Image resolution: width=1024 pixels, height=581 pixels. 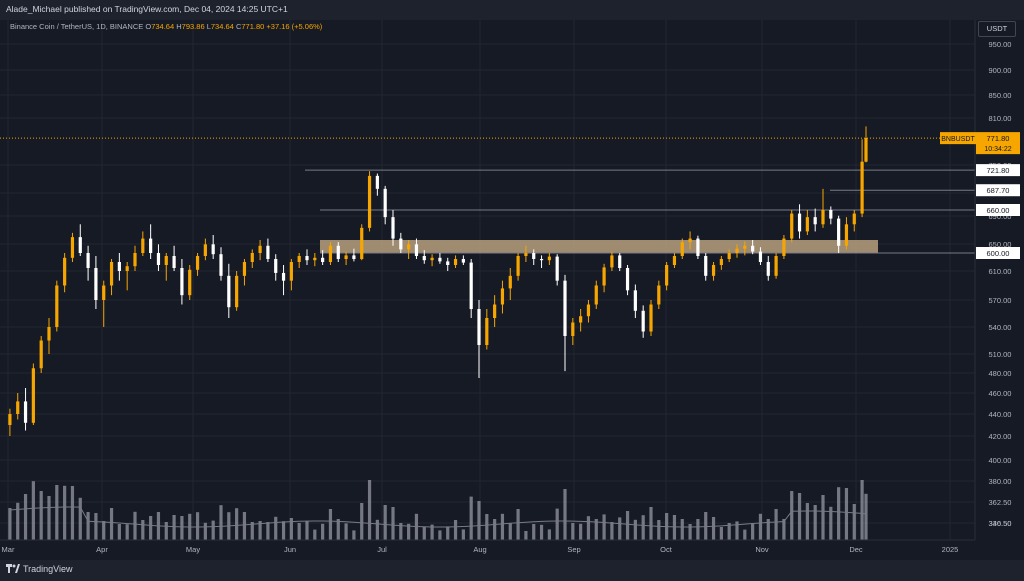 I want to click on price-tick-label: 810.00, so click(x=1000, y=118).